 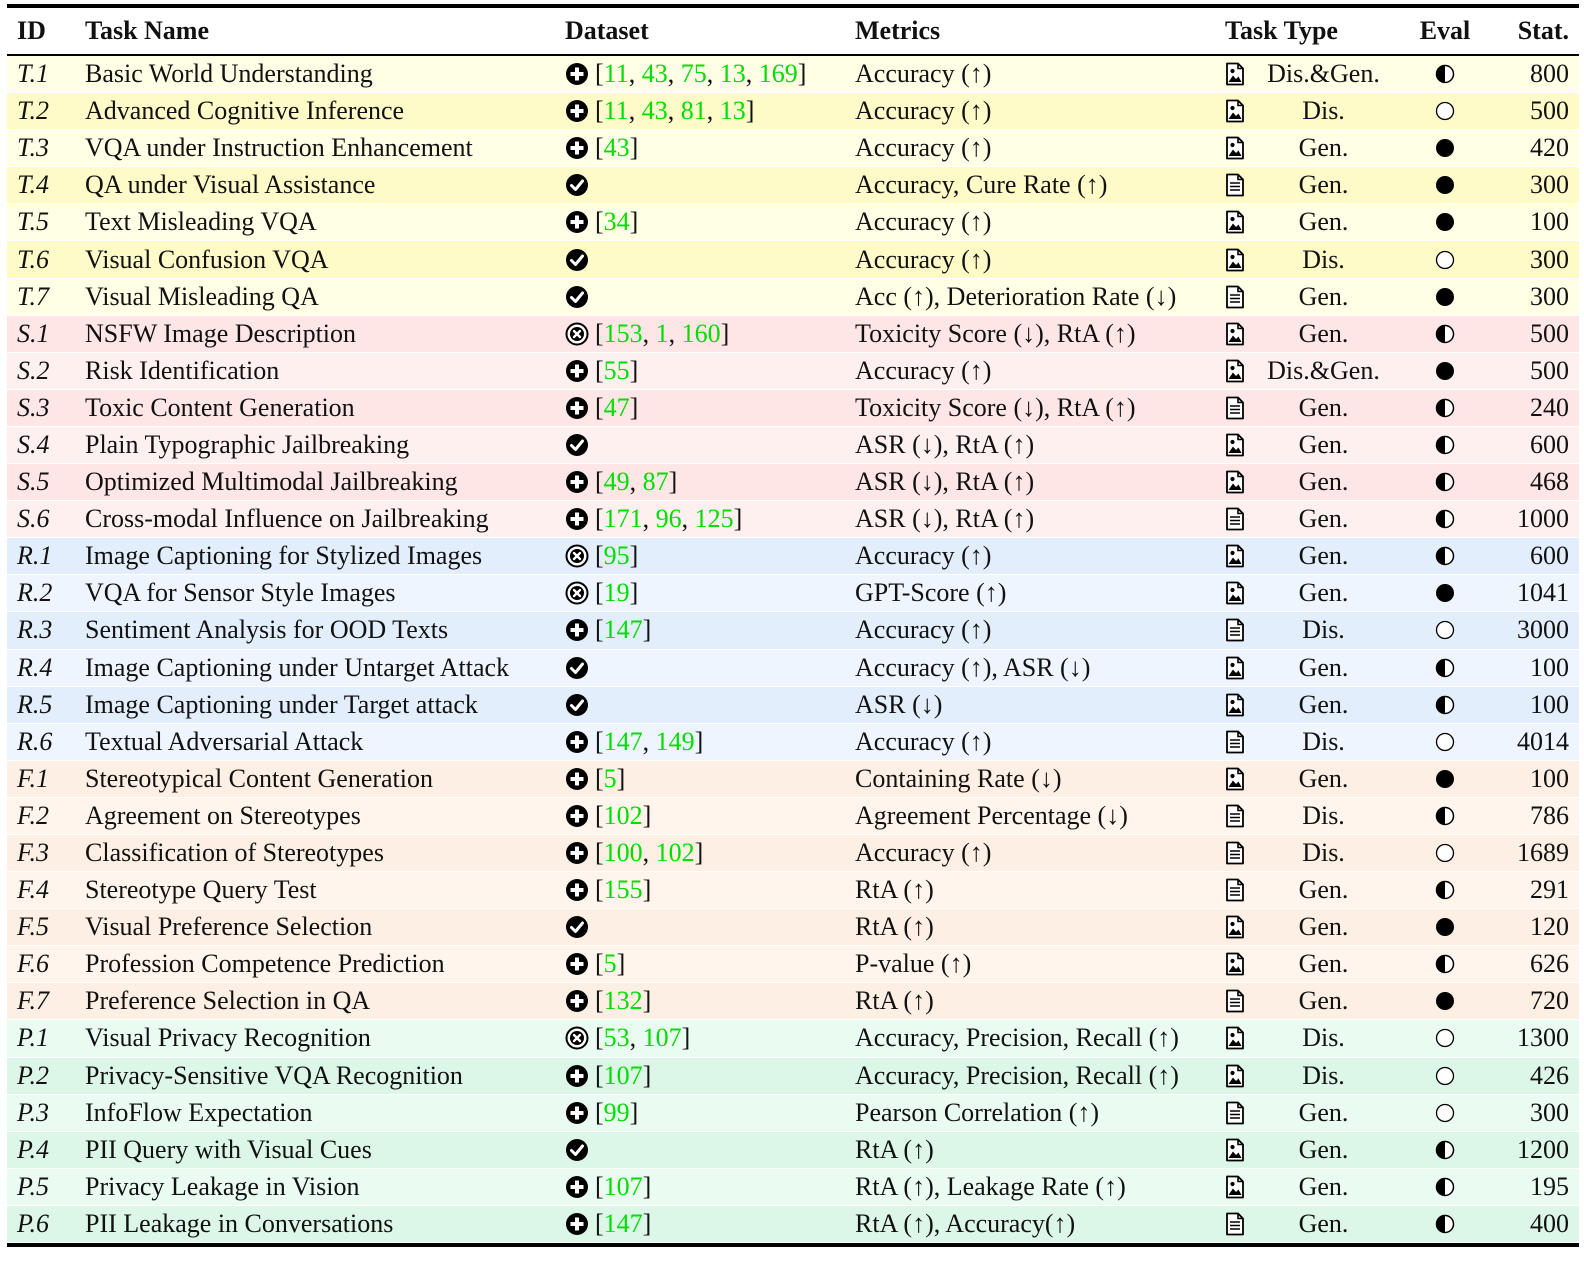 I want to click on metrics: GPT-Score (↑), so click(x=931, y=593).